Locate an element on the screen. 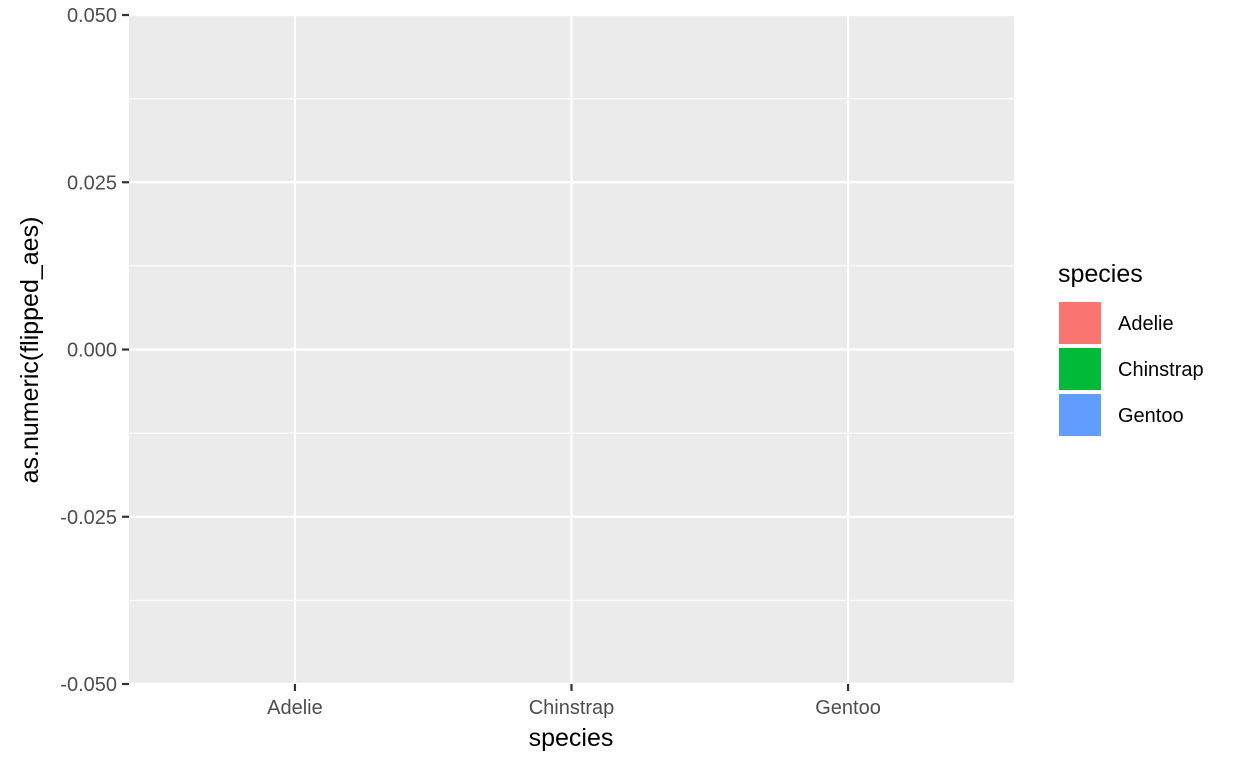 The width and height of the screenshot is (1248, 768). x-tick-label: Chinstrap is located at coordinates (572, 708).